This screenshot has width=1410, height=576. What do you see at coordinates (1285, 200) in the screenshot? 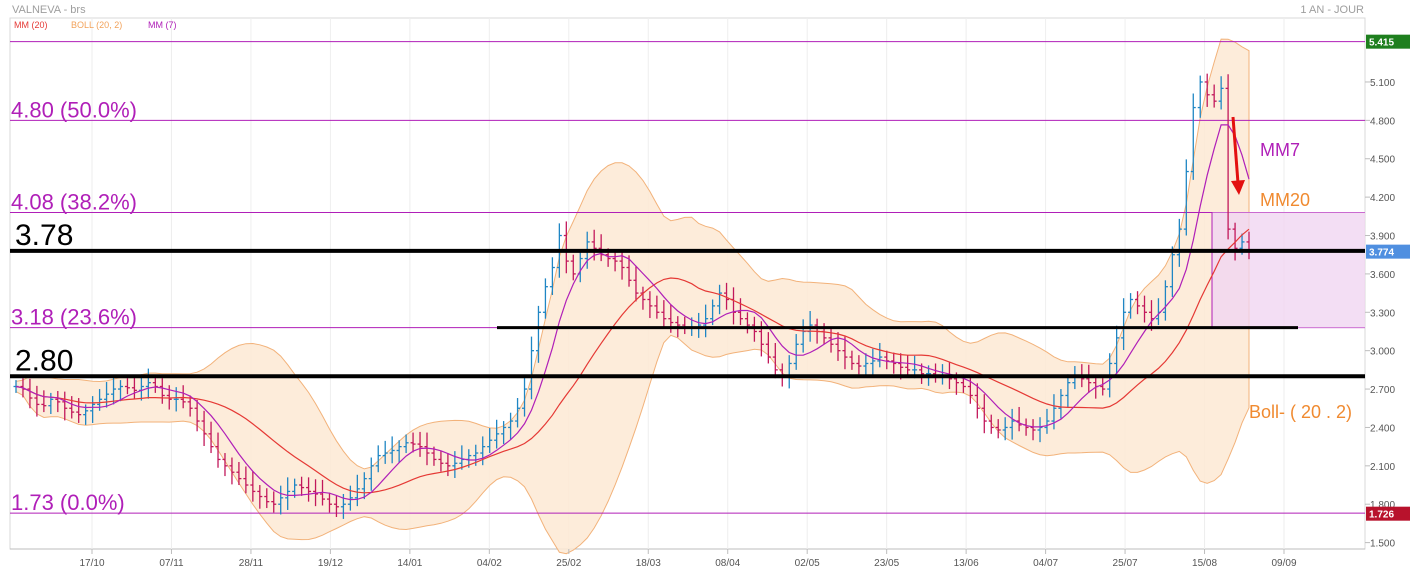
I see `annotation-mm20: MM20` at bounding box center [1285, 200].